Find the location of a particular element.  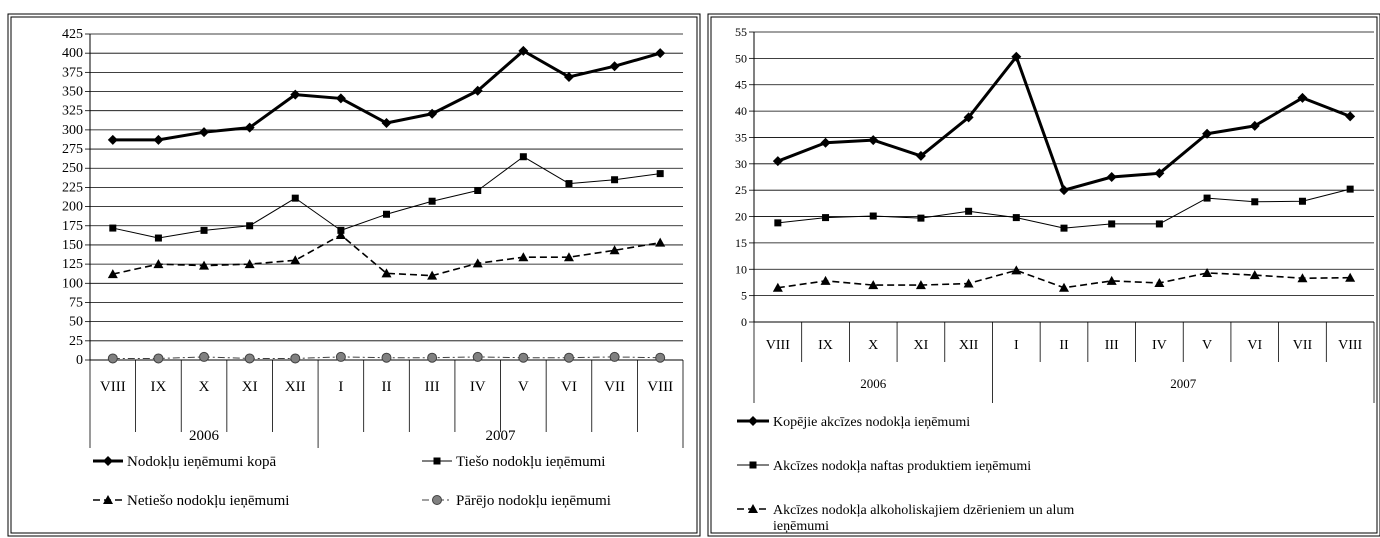

legend-label: Kopējie akcīzes nodokļa ieņēmumi is located at coordinates (871, 422).